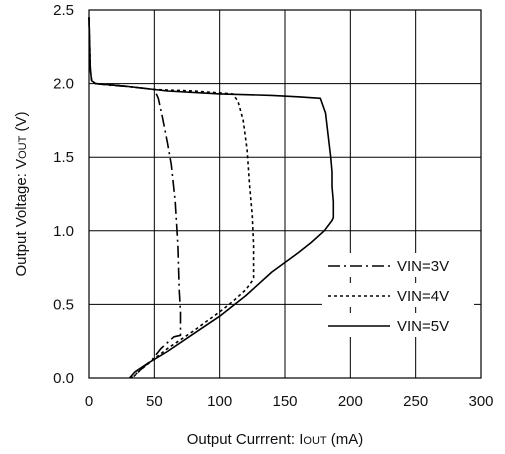  I want to click on x-tick-label: 200, so click(350, 401).